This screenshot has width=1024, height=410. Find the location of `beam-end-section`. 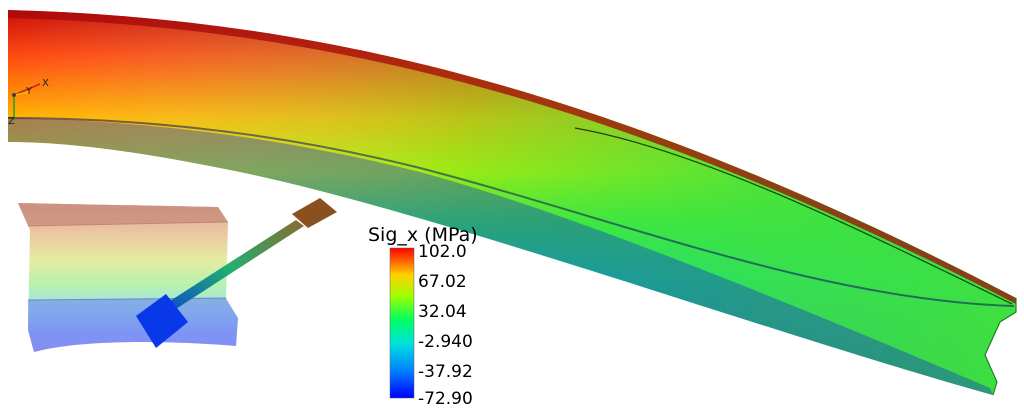

beam-end-section is located at coordinates (1000, 347).